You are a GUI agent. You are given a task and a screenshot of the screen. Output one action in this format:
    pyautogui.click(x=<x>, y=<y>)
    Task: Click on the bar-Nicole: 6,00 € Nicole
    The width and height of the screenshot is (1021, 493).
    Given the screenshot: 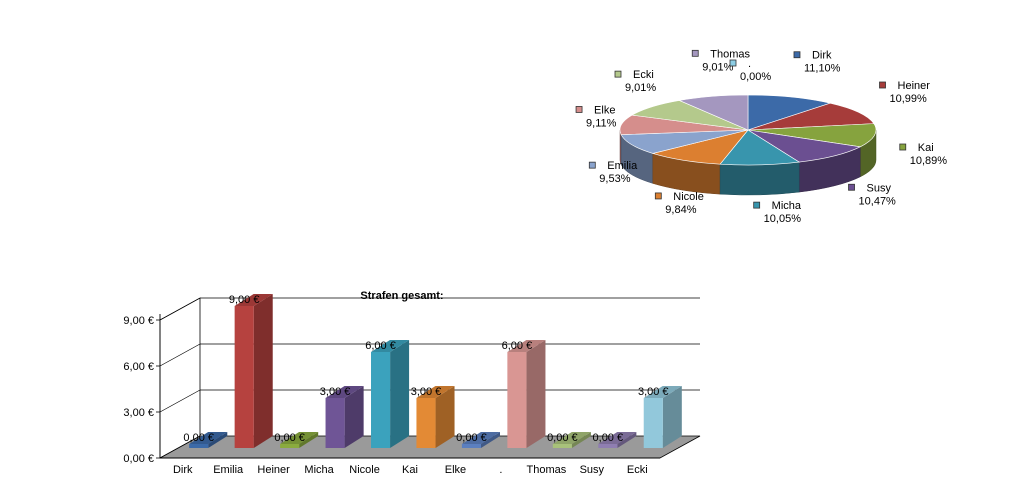 What is the action you would take?
    pyautogui.click(x=379, y=408)
    